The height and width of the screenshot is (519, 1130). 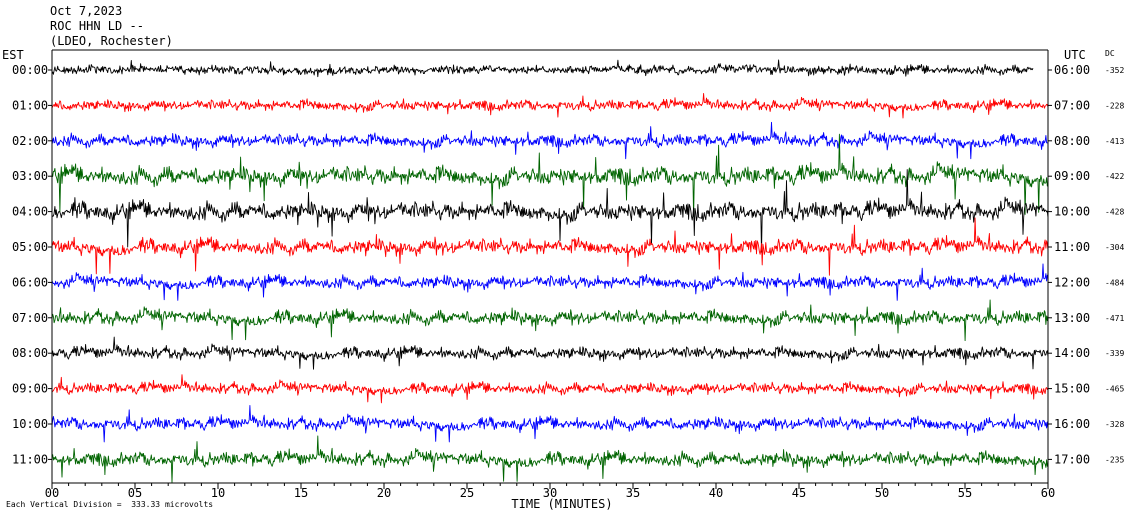 What do you see at coordinates (1114, 282) in the screenshot?
I see `dc-value: -484` at bounding box center [1114, 282].